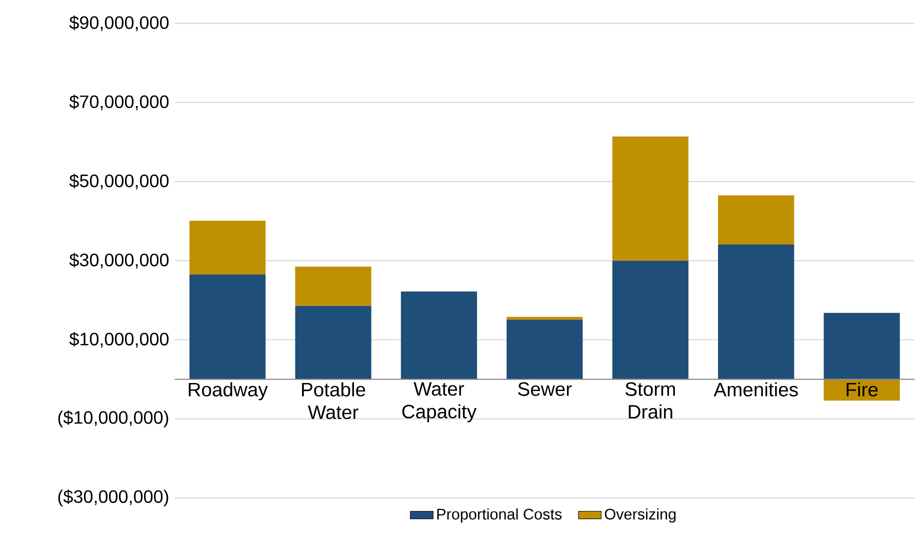  What do you see at coordinates (113, 419) in the screenshot?
I see `y-tick-label: ($10,000,000)` at bounding box center [113, 419].